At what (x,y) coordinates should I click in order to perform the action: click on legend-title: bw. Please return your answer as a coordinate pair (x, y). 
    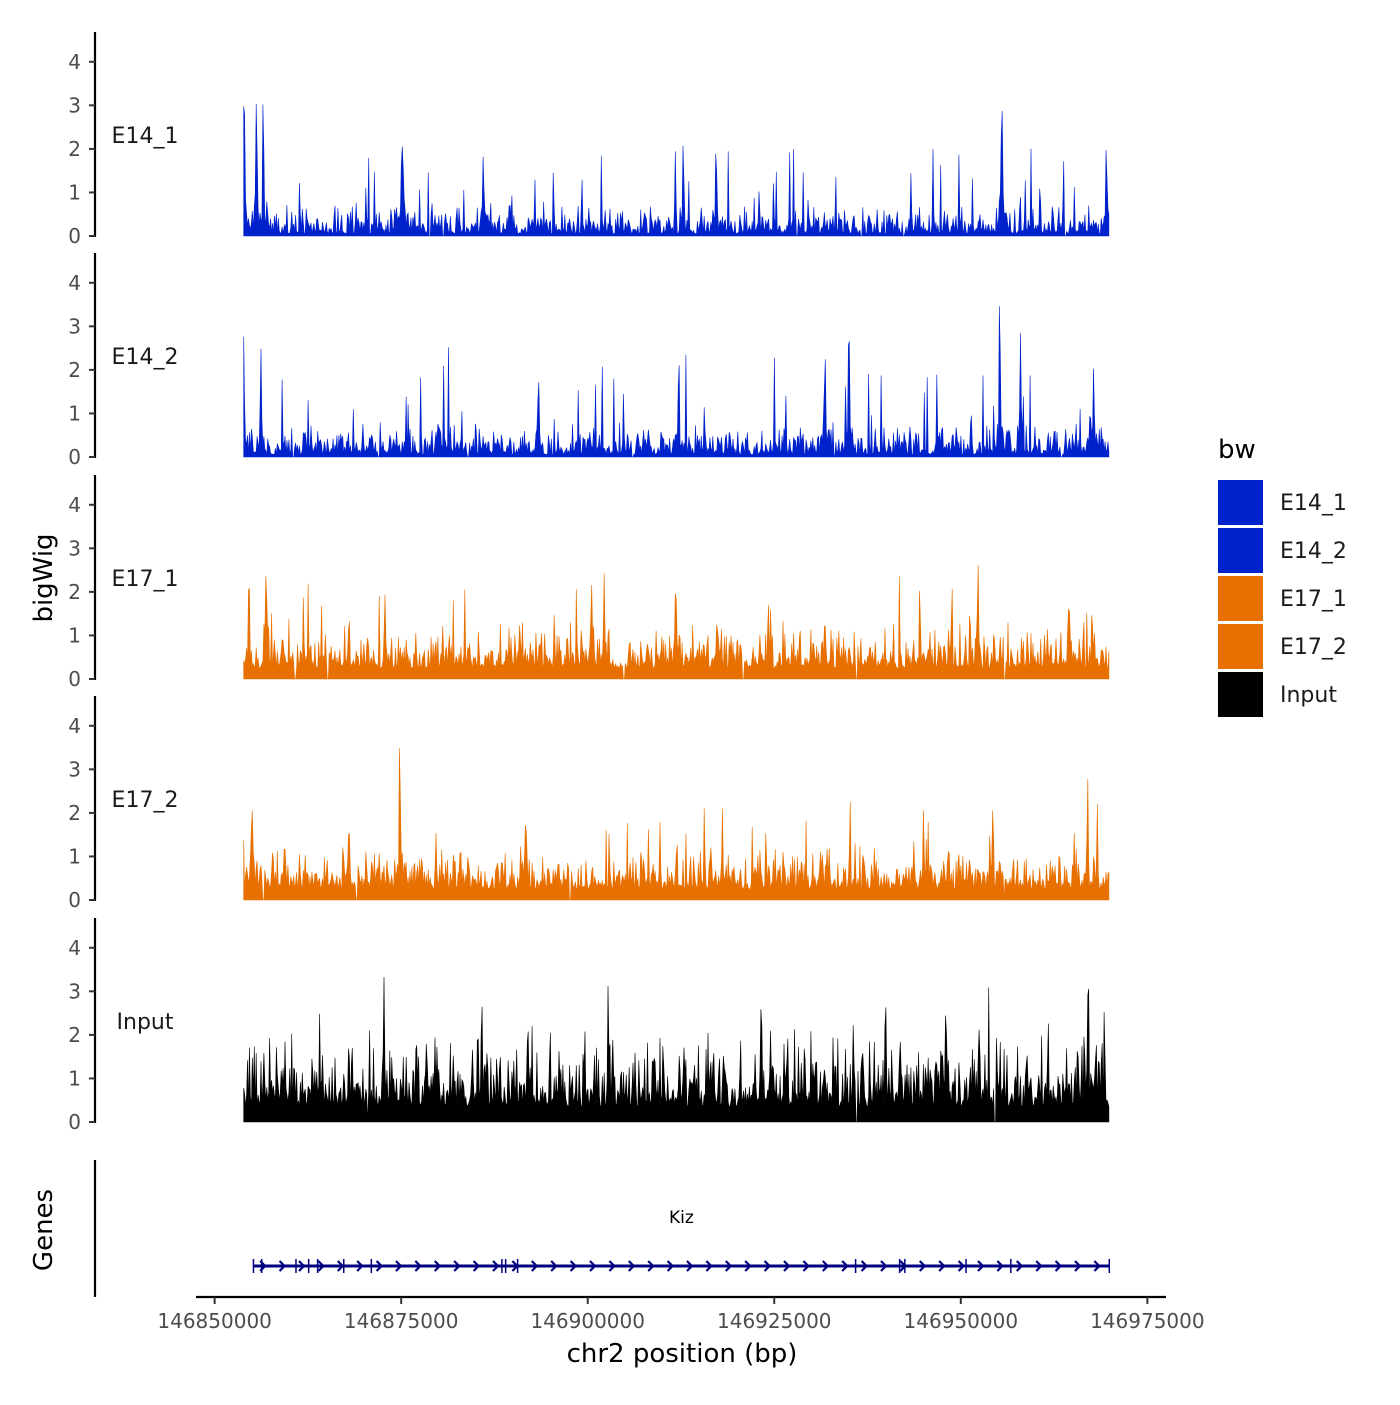
    Looking at the image, I should click on (1237, 450).